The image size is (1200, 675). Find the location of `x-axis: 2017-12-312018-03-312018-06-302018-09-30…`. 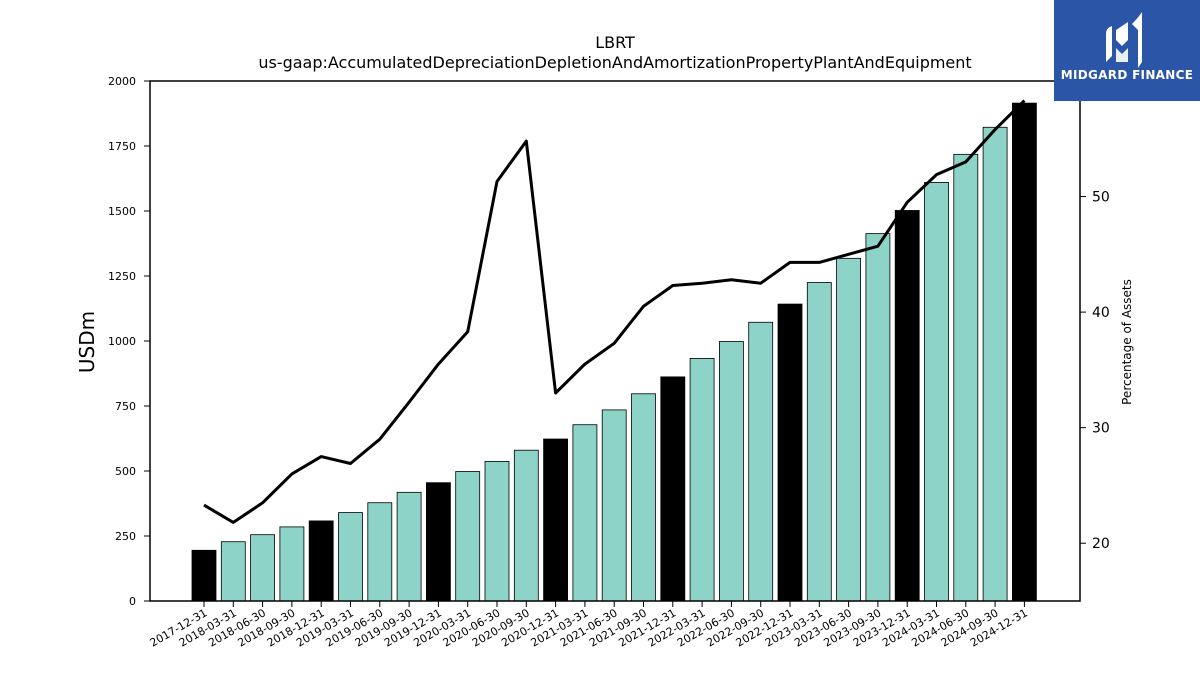

x-axis: 2017-12-312018-03-312018-06-302018-09-30… is located at coordinates (589, 625).